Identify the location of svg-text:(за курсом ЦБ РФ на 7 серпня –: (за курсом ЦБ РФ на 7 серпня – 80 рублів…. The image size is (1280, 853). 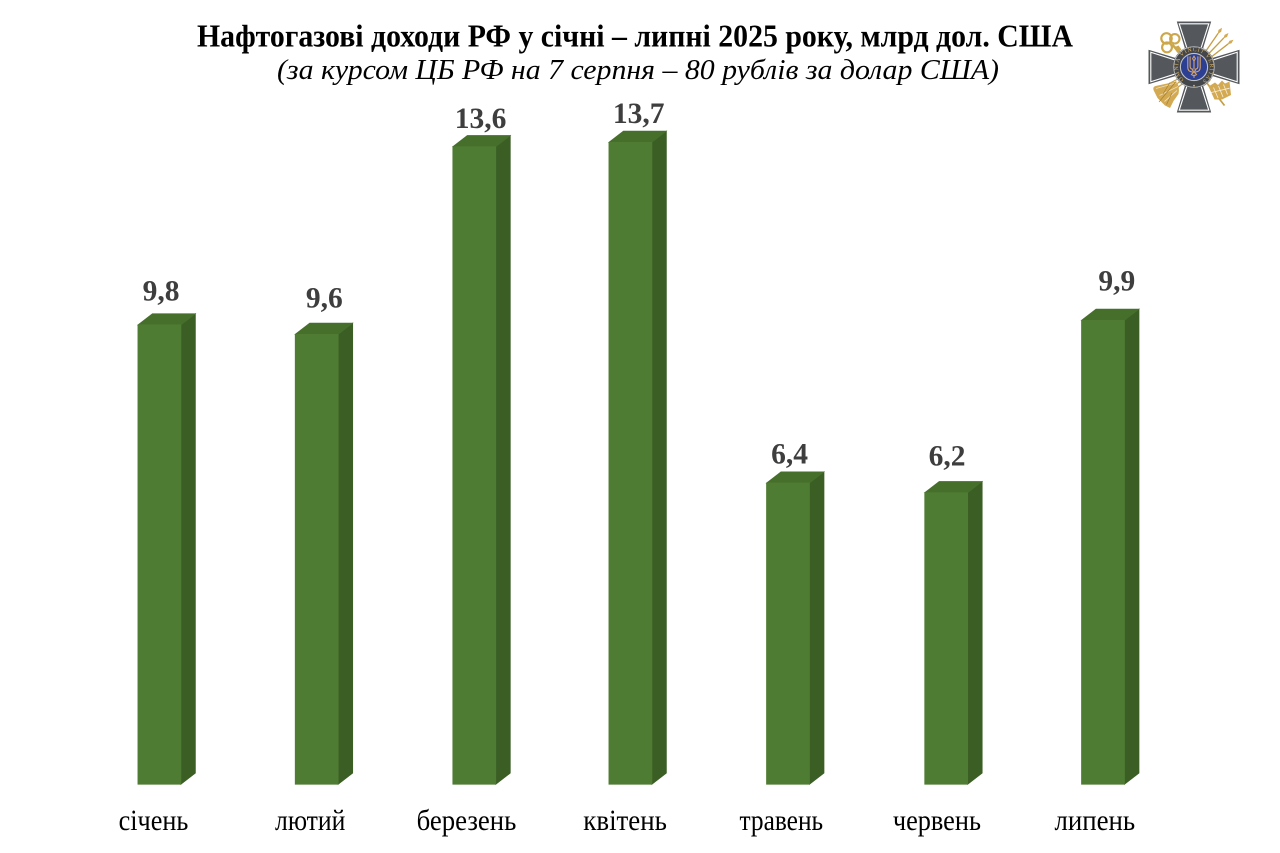
(638, 70).